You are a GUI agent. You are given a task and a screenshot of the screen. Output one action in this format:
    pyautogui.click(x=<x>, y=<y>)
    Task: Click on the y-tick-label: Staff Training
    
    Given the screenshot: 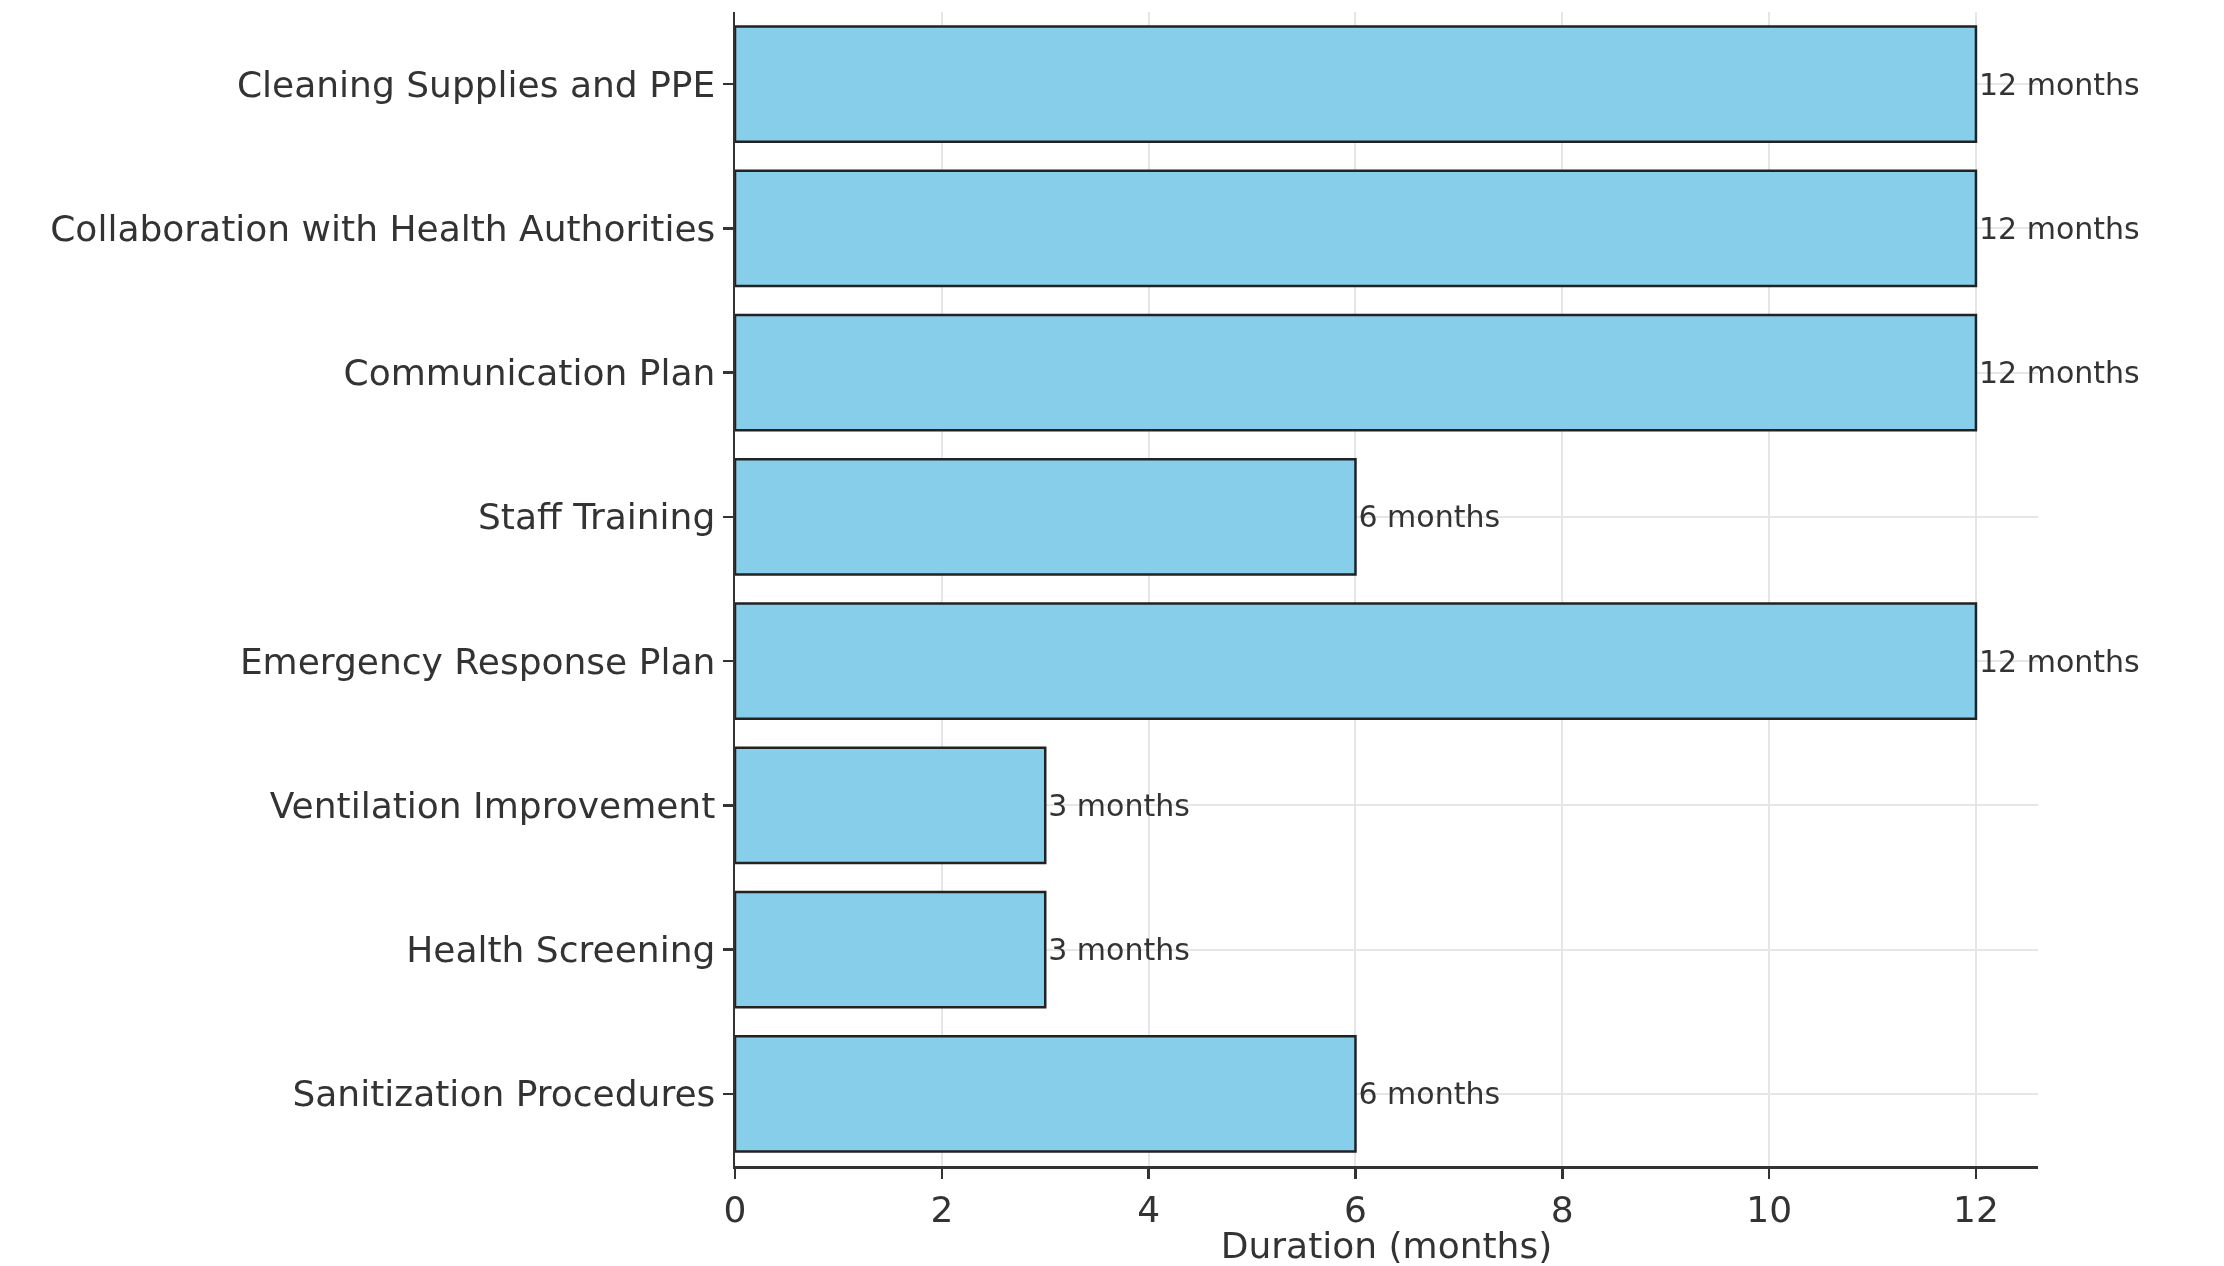 What is the action you would take?
    pyautogui.click(x=596, y=517)
    